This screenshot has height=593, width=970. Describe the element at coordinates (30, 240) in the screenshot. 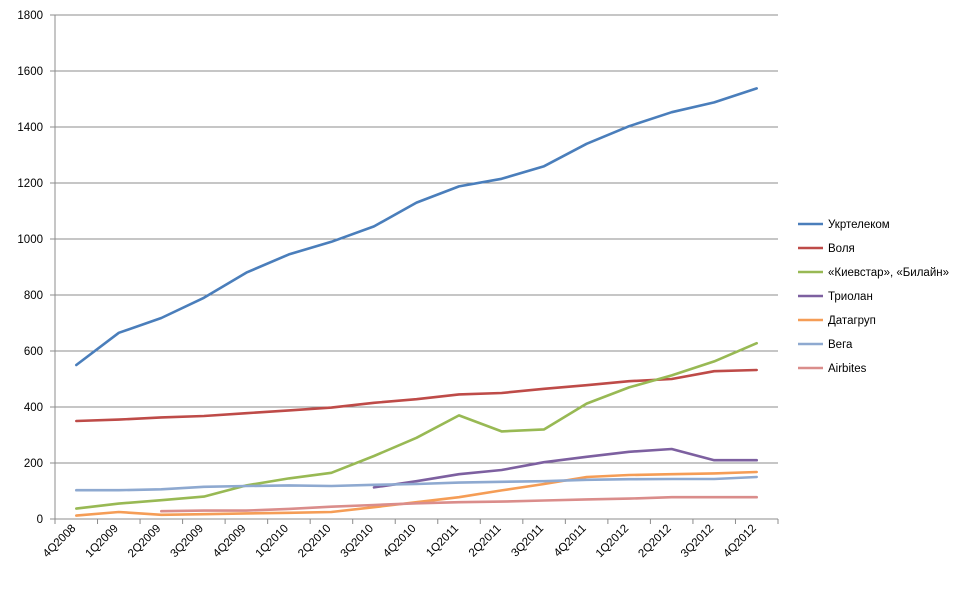

I see `y-tick-label: 1000` at that location.